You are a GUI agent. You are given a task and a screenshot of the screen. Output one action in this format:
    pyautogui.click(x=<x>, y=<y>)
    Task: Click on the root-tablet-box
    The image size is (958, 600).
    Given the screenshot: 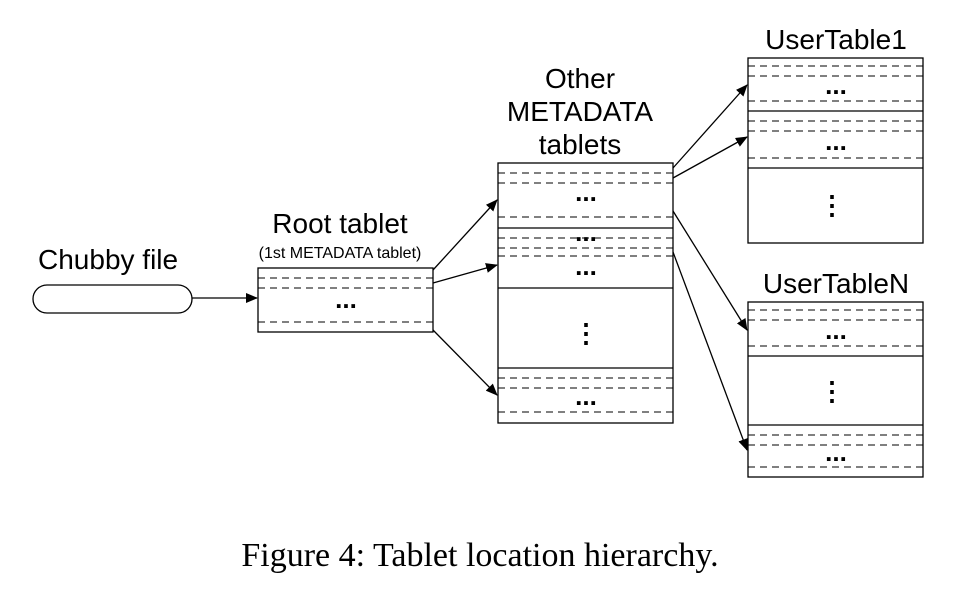 What is the action you would take?
    pyautogui.click(x=345, y=300)
    